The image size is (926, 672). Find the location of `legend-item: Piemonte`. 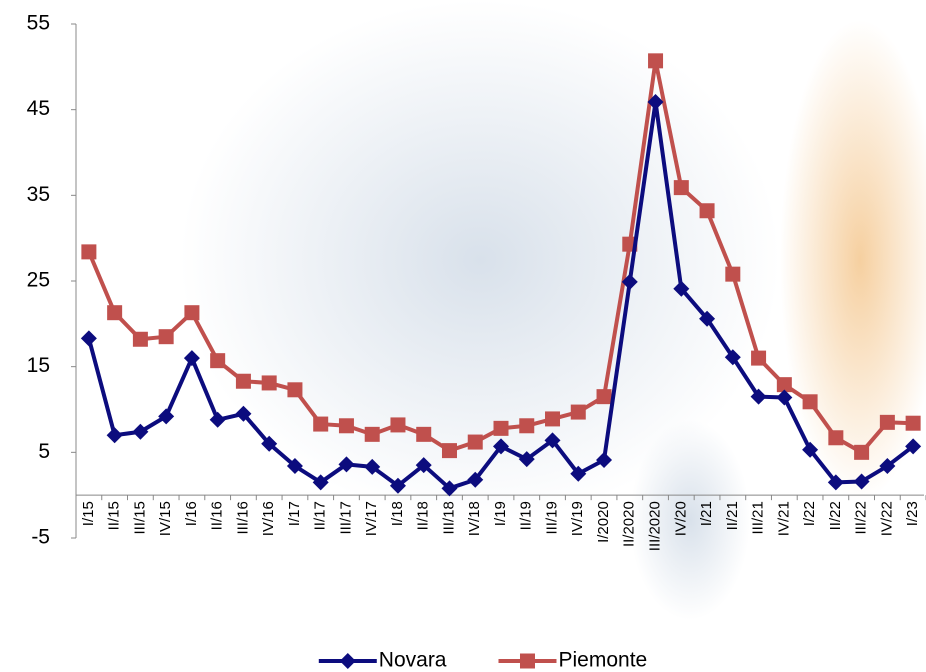

legend-item: Piemonte is located at coordinates (572, 660).